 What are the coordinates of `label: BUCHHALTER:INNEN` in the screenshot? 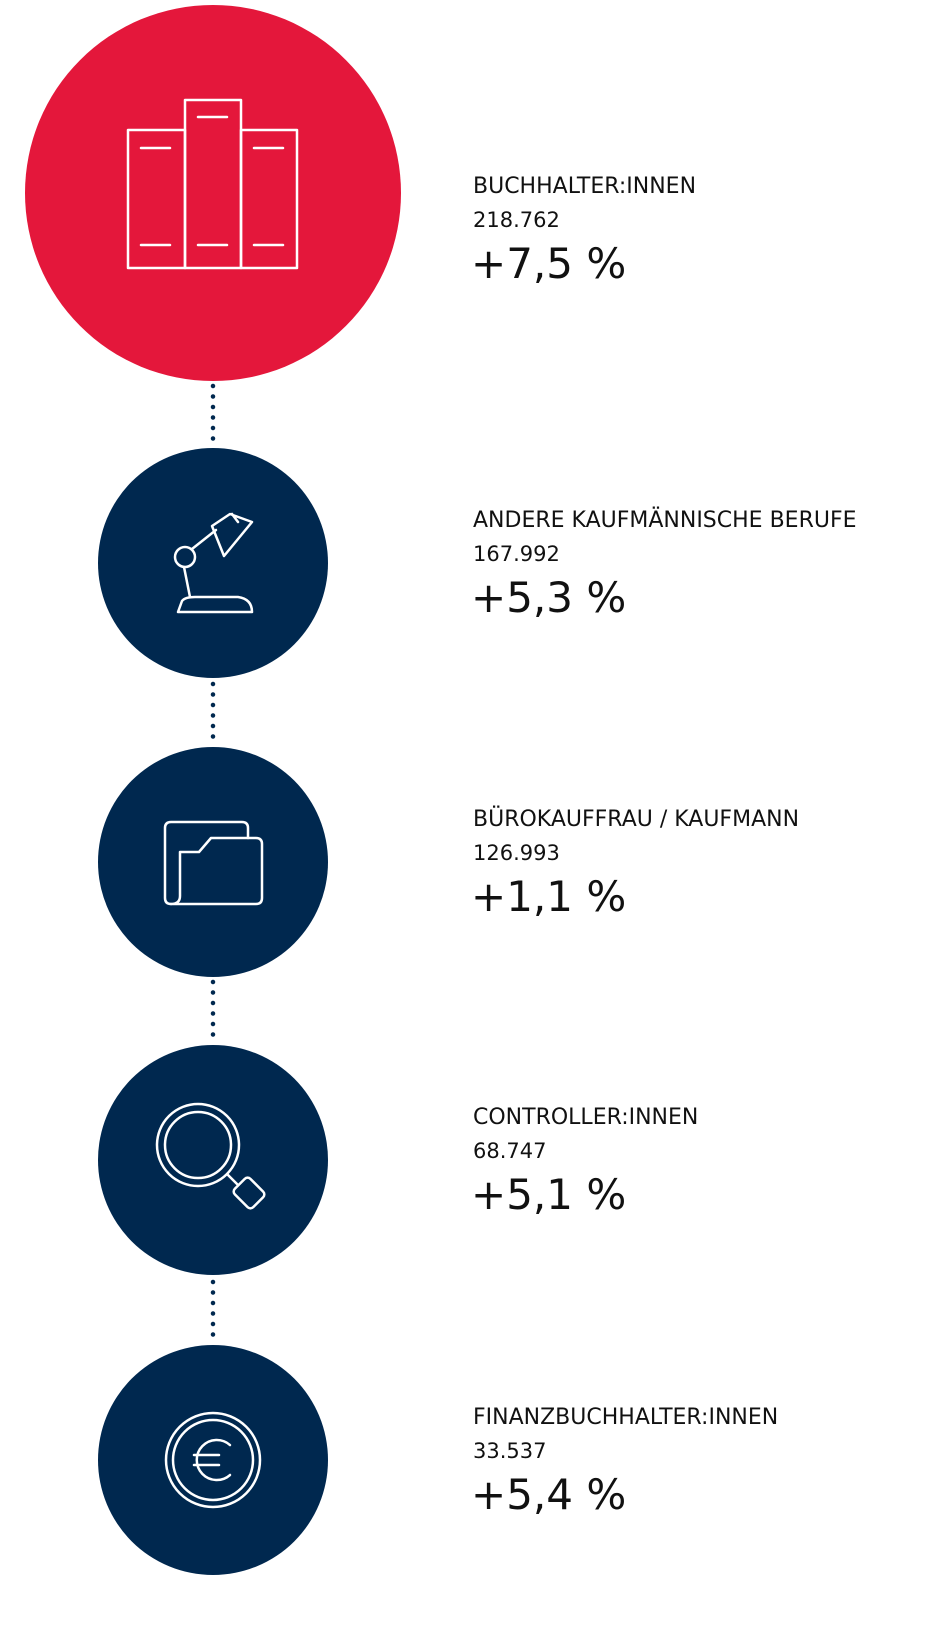 It's located at (584, 186).